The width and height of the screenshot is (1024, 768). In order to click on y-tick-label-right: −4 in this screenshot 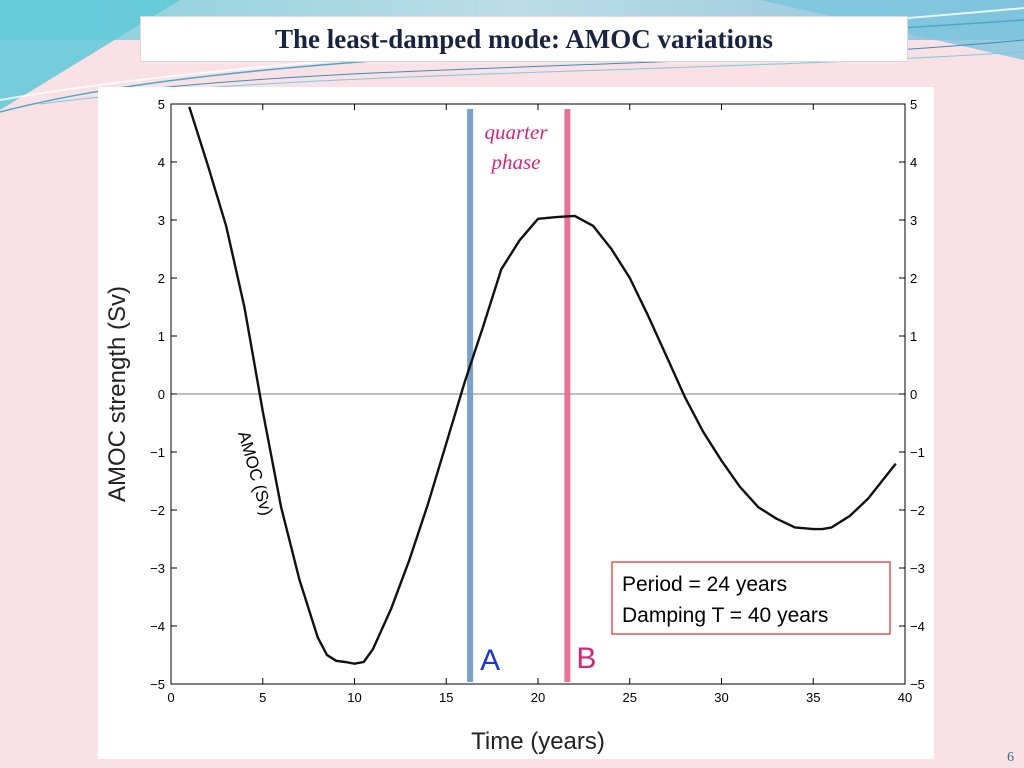, I will do `click(917, 626)`.